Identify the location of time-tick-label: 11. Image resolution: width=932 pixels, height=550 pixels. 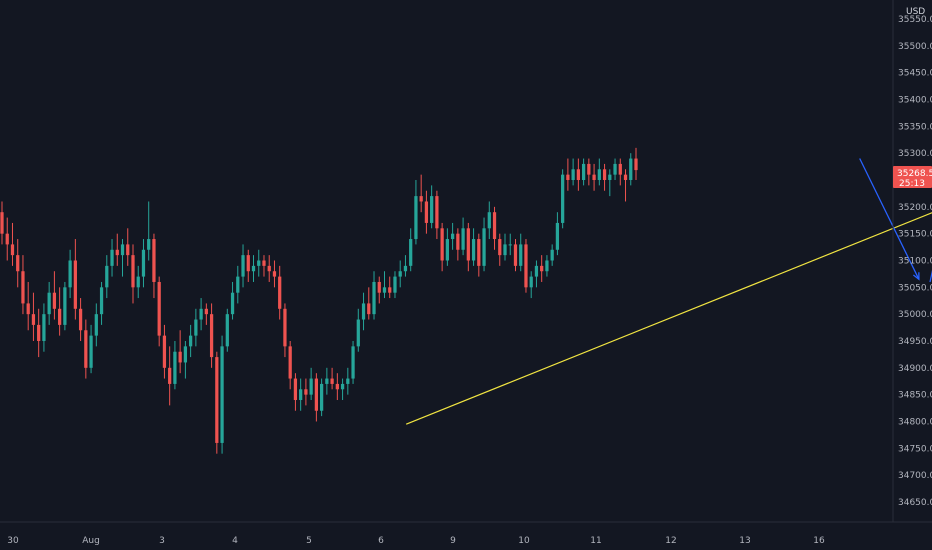
(595, 541).